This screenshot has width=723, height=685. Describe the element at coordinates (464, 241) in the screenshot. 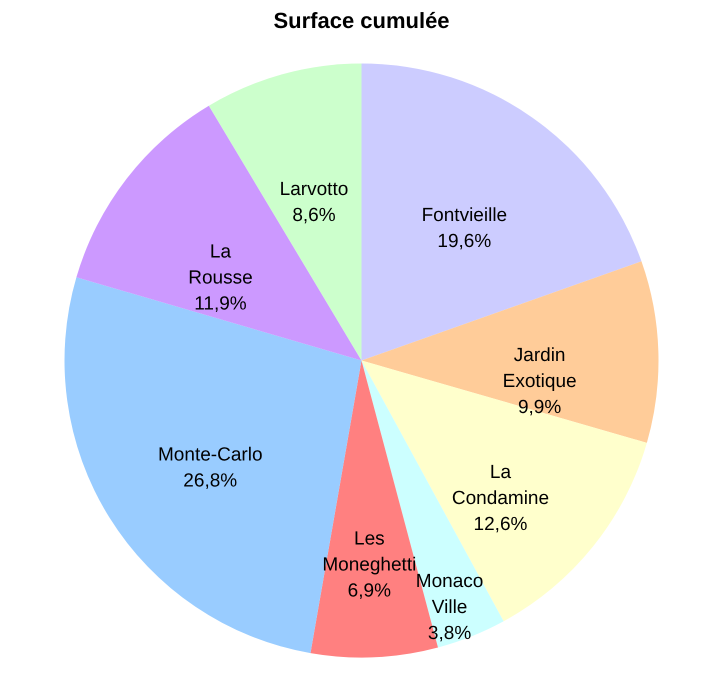

I see `data-label: 19,6%` at that location.